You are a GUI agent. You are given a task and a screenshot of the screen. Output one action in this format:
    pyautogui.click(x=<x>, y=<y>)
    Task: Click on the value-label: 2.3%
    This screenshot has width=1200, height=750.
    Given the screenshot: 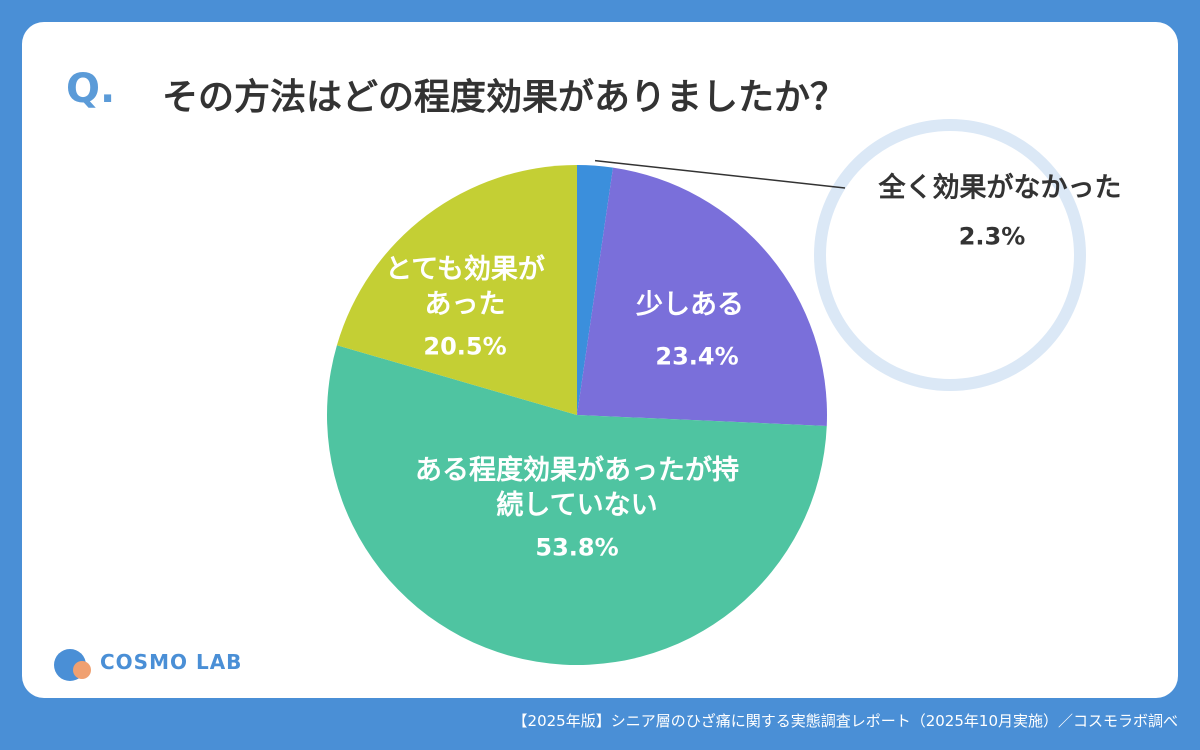 What is the action you would take?
    pyautogui.click(x=992, y=236)
    